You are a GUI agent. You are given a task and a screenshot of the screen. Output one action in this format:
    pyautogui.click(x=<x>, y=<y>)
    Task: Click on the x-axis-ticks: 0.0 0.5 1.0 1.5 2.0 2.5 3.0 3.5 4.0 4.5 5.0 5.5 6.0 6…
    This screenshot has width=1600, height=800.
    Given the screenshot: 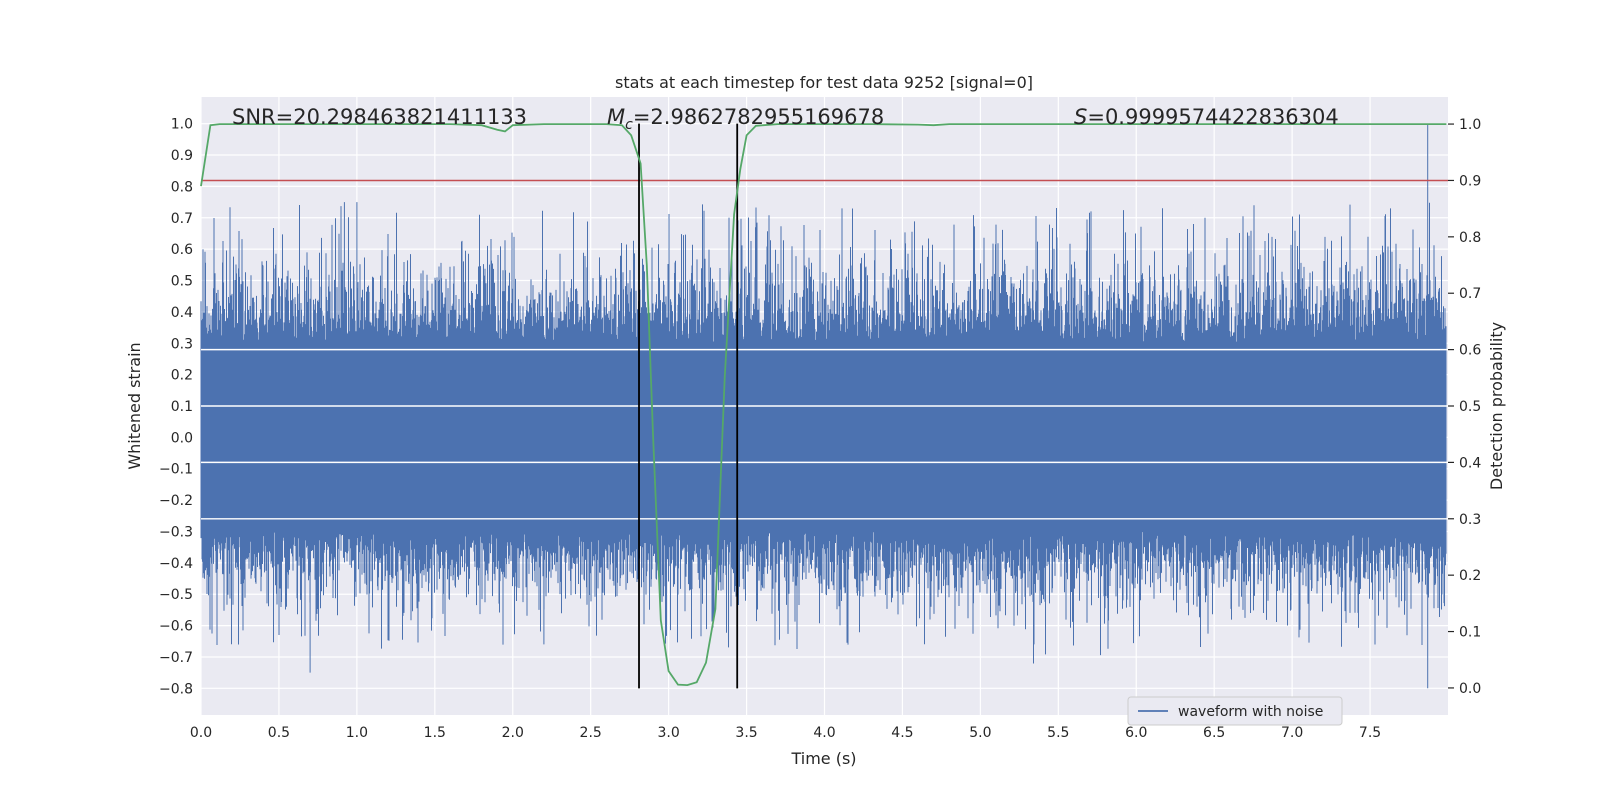 What is the action you would take?
    pyautogui.click(x=785, y=733)
    